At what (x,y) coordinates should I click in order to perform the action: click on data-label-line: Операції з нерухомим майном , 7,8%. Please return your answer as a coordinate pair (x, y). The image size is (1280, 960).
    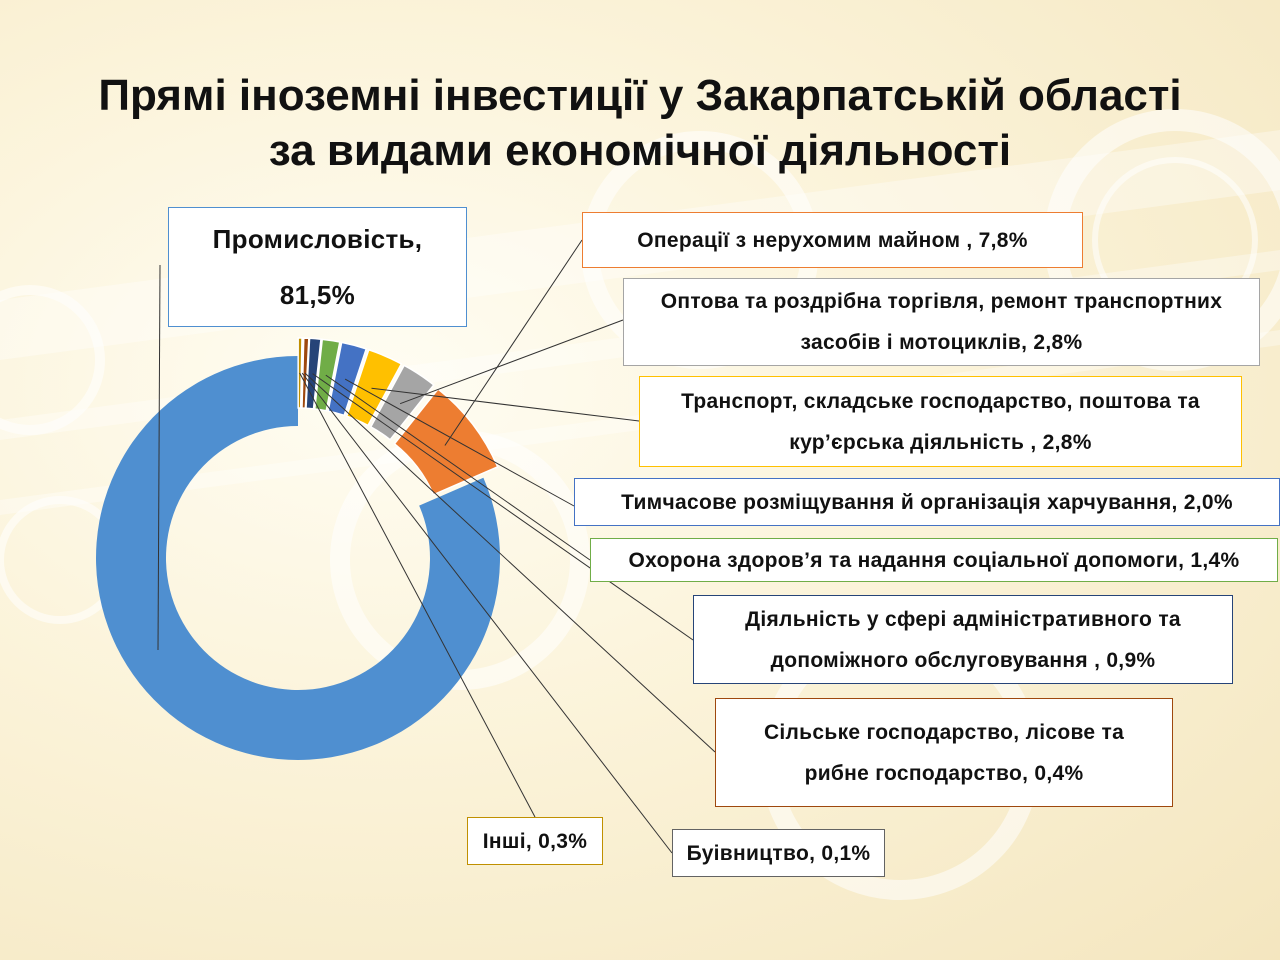
    Looking at the image, I should click on (832, 240).